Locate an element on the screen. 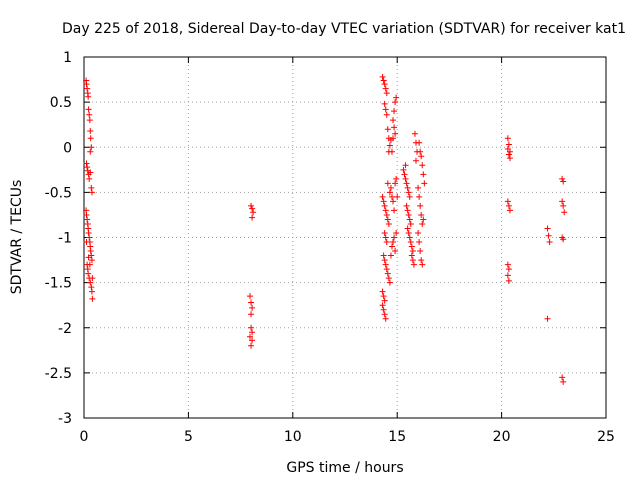 The width and height of the screenshot is (640, 480). y-tick-label: 1 is located at coordinates (67, 58).